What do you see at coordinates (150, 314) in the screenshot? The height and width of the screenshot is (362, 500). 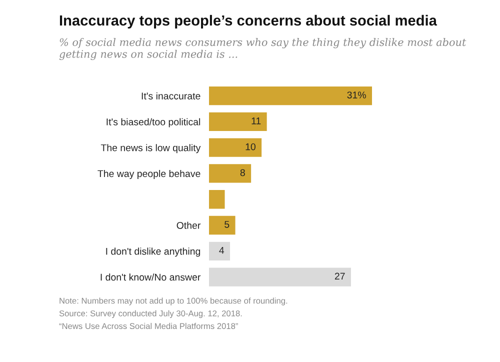 I see `source-note: Source: Survey conducted July 30-Aug. 12, 2018.` at bounding box center [150, 314].